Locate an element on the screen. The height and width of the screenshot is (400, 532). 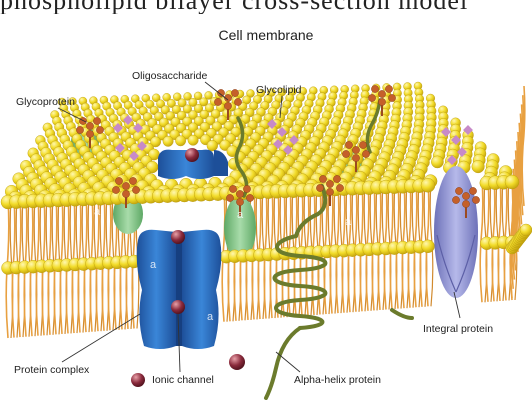
surface-strands is located at coordinates (308, 148).